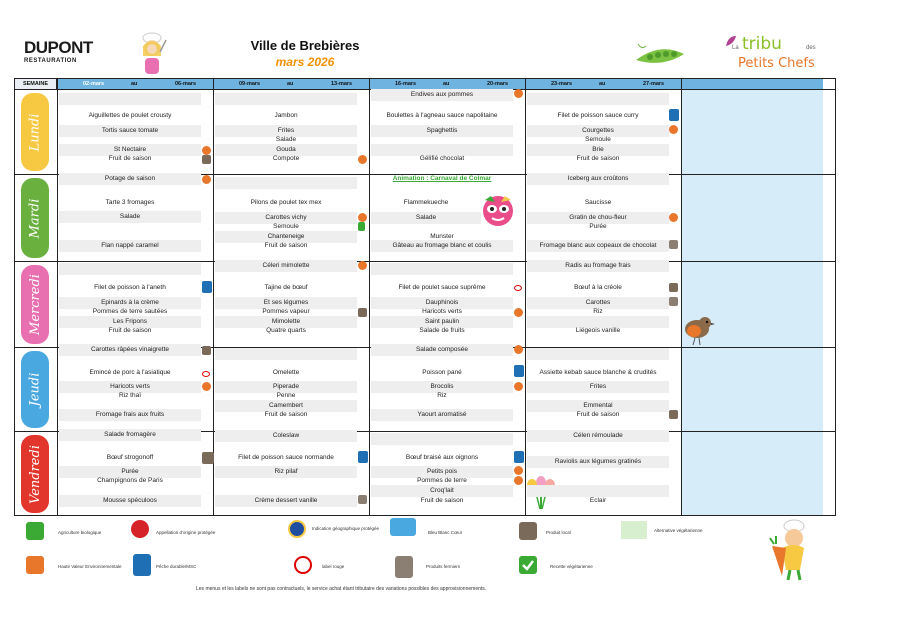 The height and width of the screenshot is (632, 899). What do you see at coordinates (80, 532) in the screenshot?
I see `legend-label: Agriculture biologique` at bounding box center [80, 532].